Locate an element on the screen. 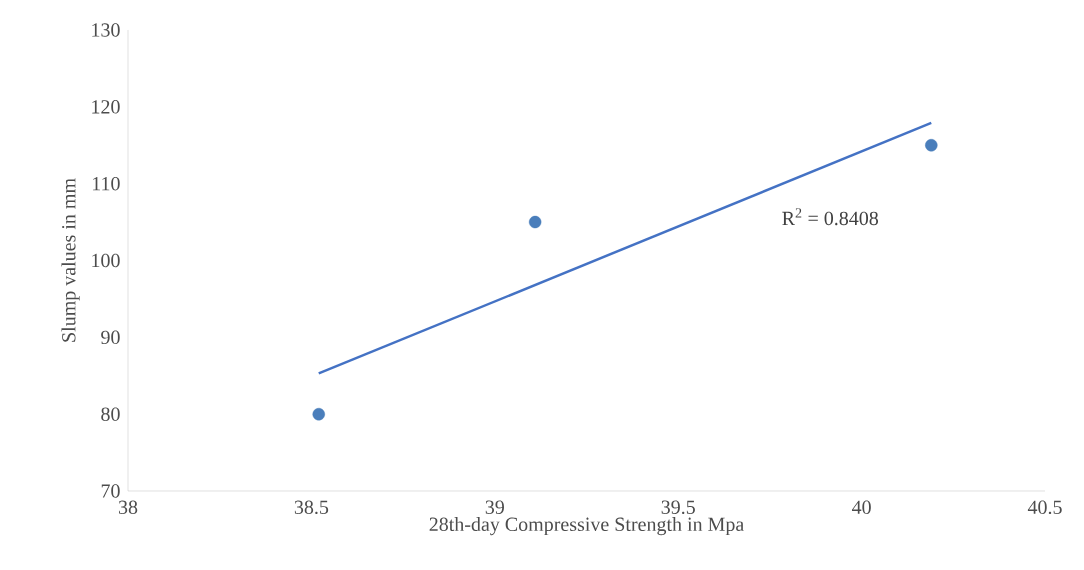  x-tick-label: 38.5 is located at coordinates (311, 507).